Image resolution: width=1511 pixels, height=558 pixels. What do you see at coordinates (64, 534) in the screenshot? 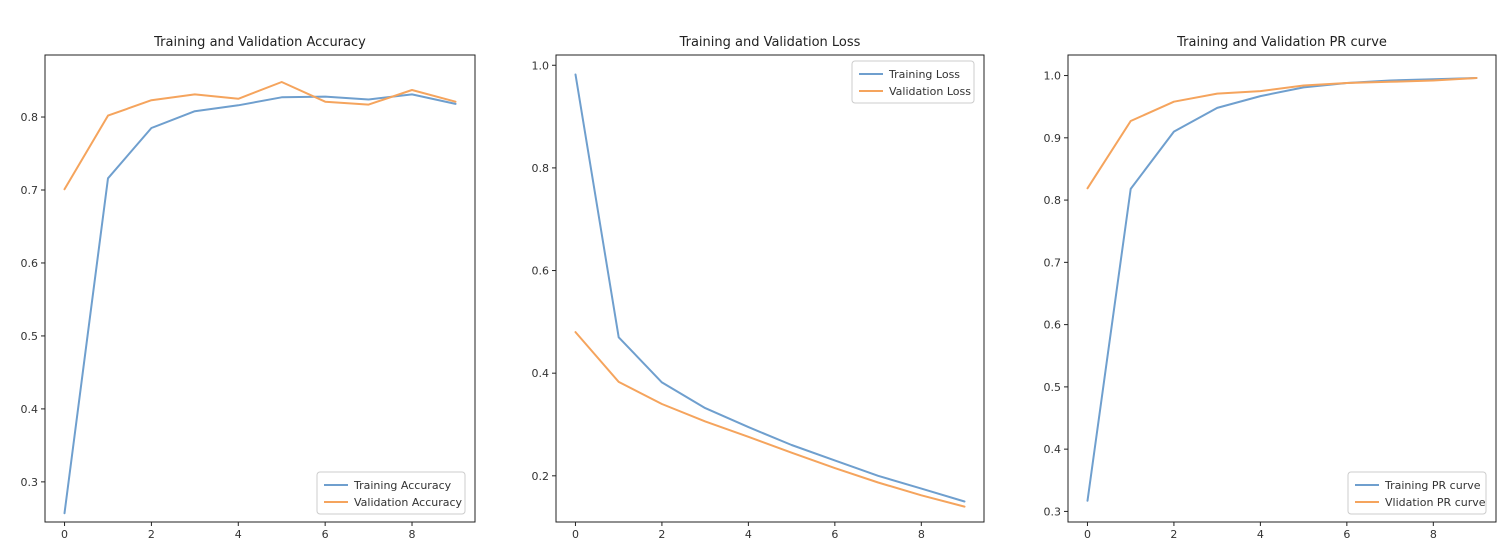
I see `accuracy-x-tick-label: 0` at bounding box center [64, 534].